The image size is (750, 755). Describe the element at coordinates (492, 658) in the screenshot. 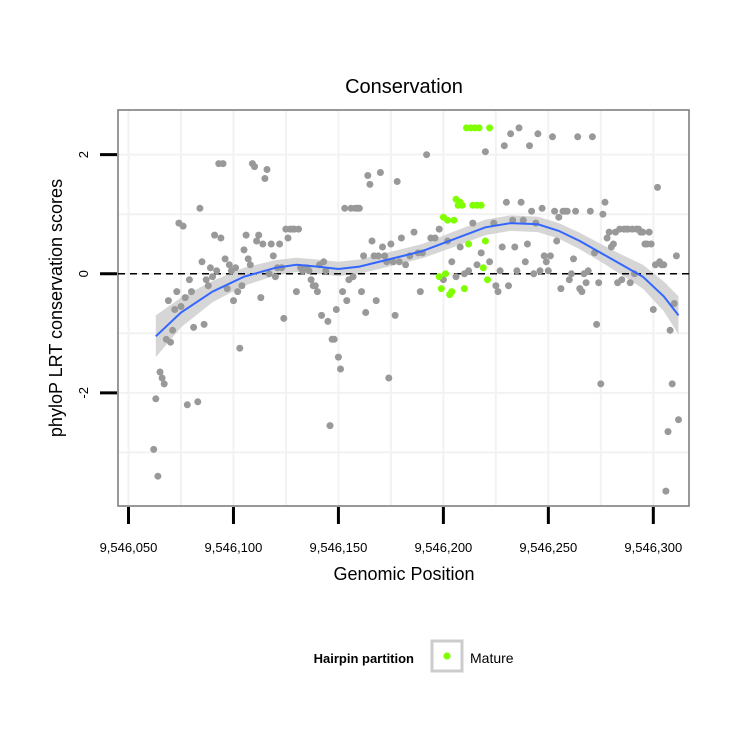

I see `legend-entry-mature: Mature` at that location.